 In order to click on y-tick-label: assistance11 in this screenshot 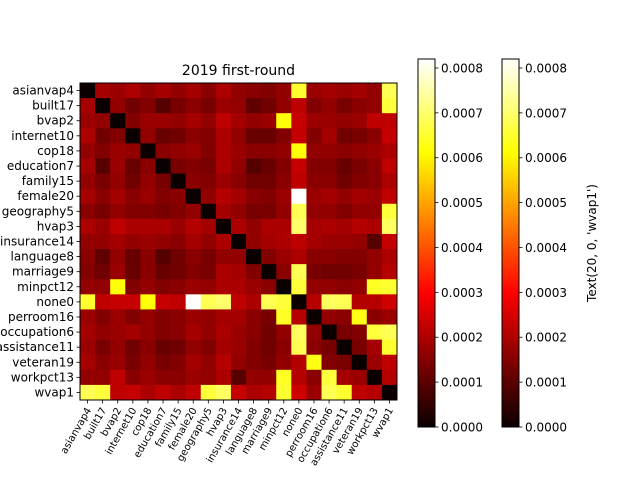, I will do `click(37, 347)`.